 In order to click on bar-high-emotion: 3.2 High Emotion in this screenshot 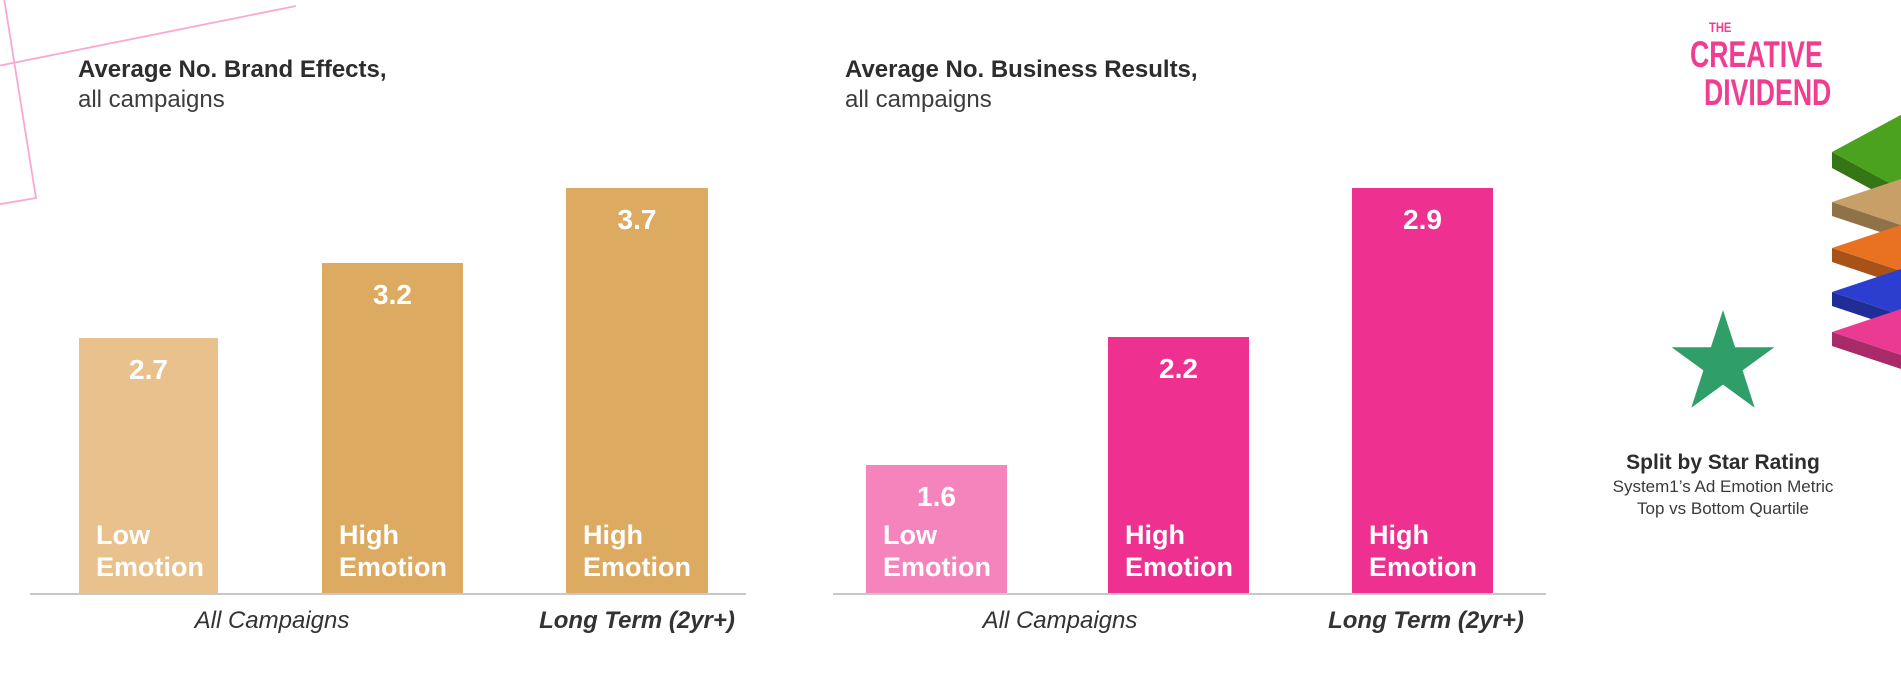, I will do `click(392, 428)`.